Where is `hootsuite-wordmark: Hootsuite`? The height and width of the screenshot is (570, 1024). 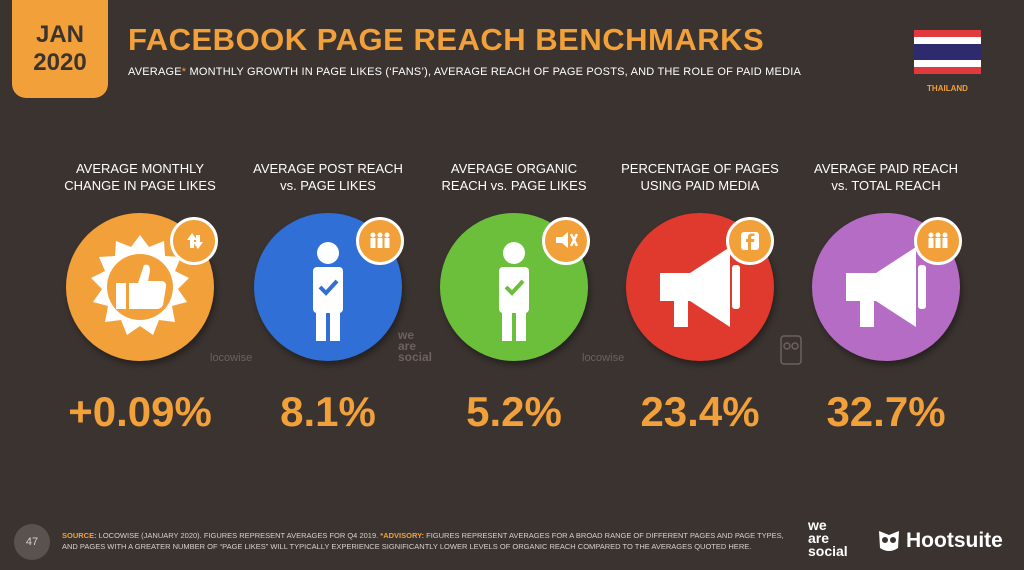 hootsuite-wordmark: Hootsuite is located at coordinates (954, 540).